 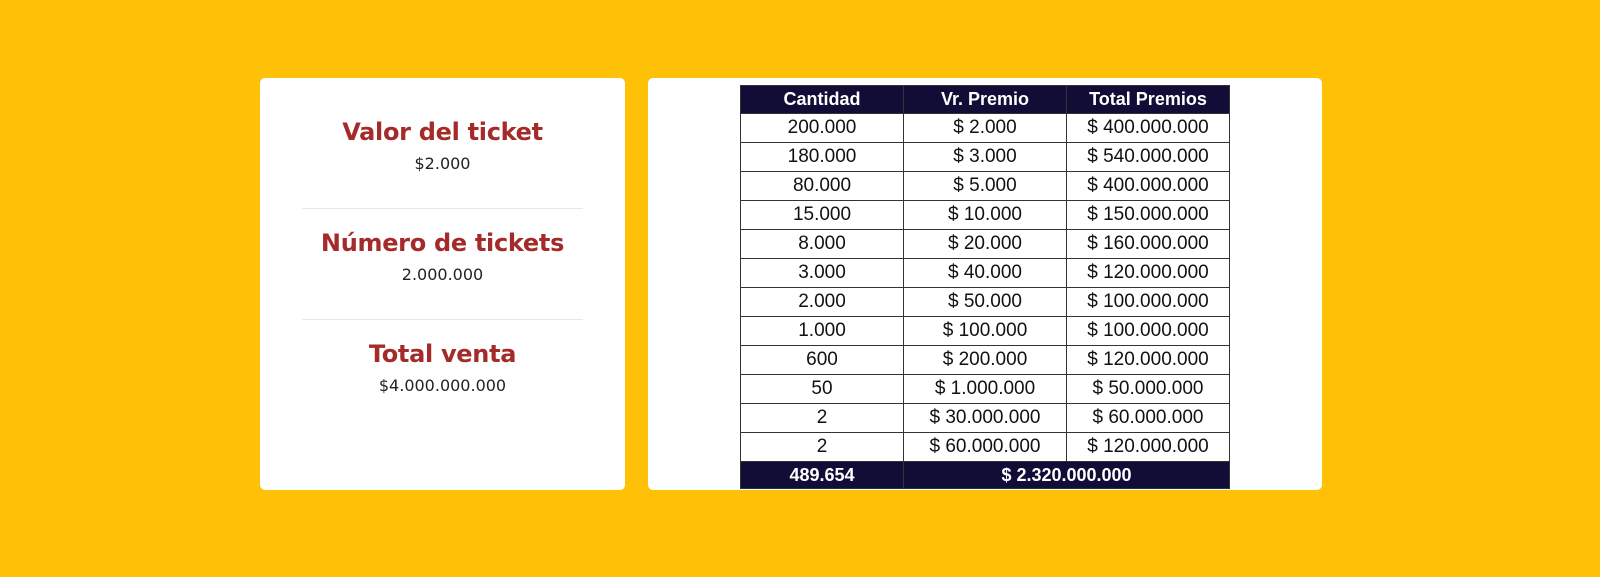 I want to click on table-row: 200.000 $ 2.000 $ 400.000.000, so click(x=985, y=128).